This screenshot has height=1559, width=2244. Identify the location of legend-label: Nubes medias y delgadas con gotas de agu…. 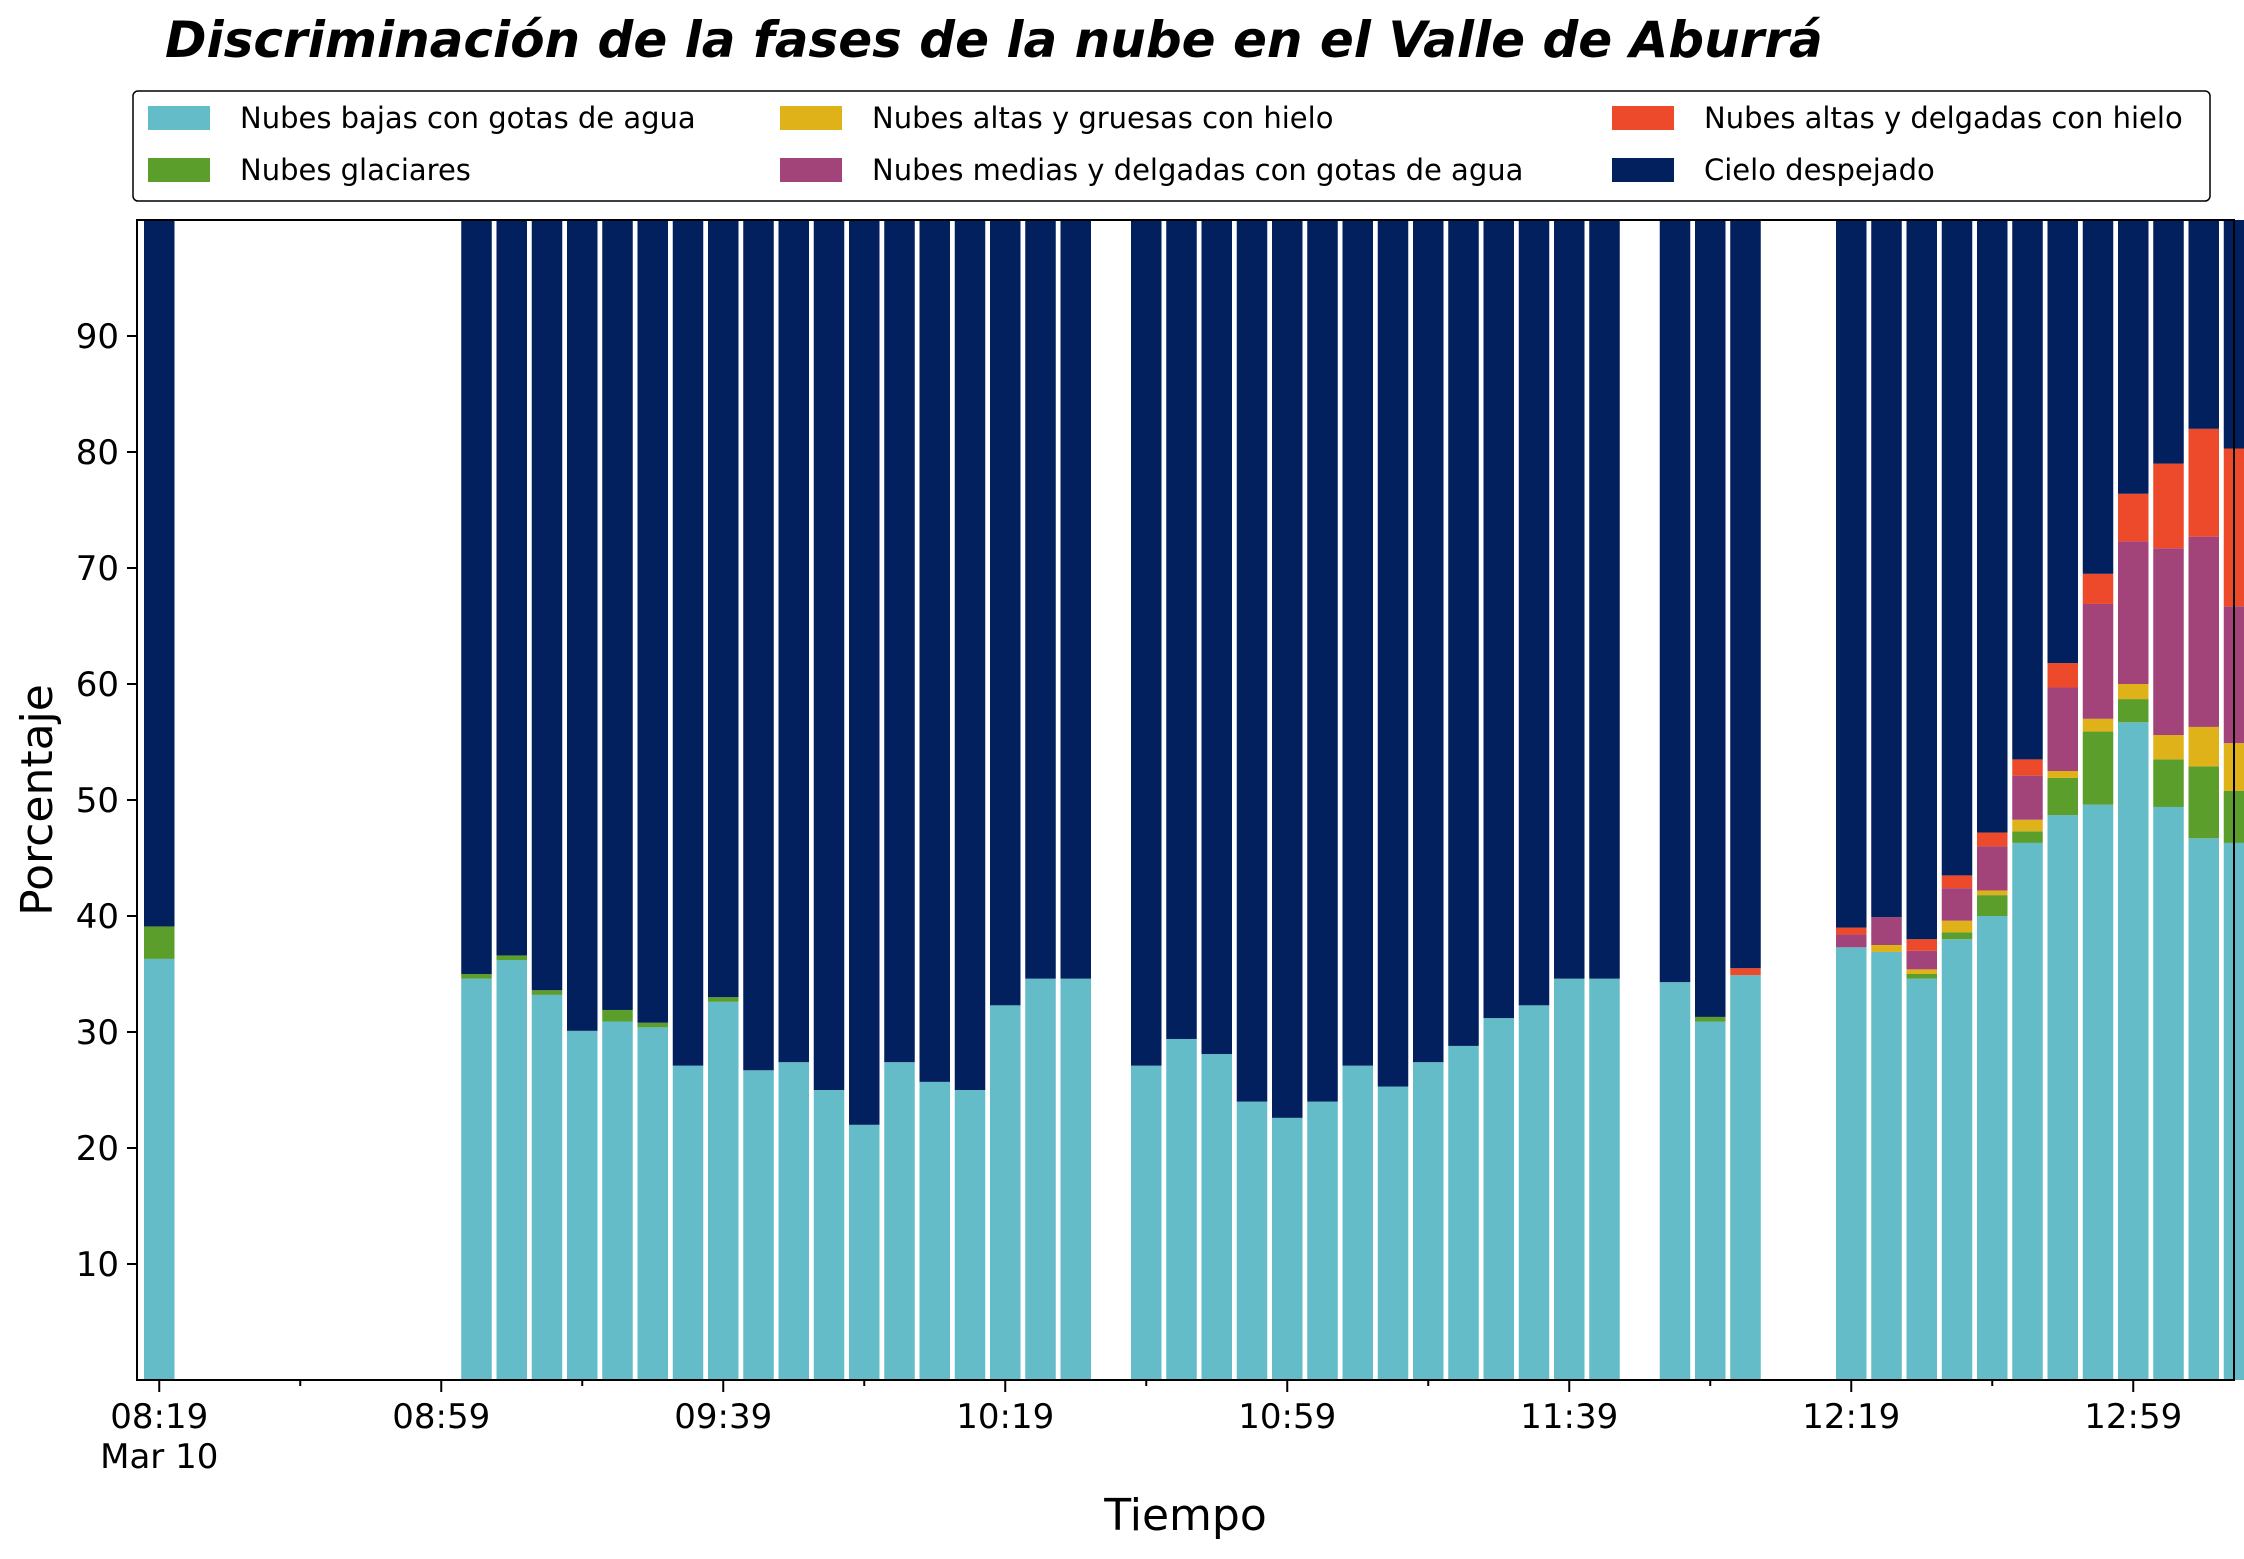
(1197, 170).